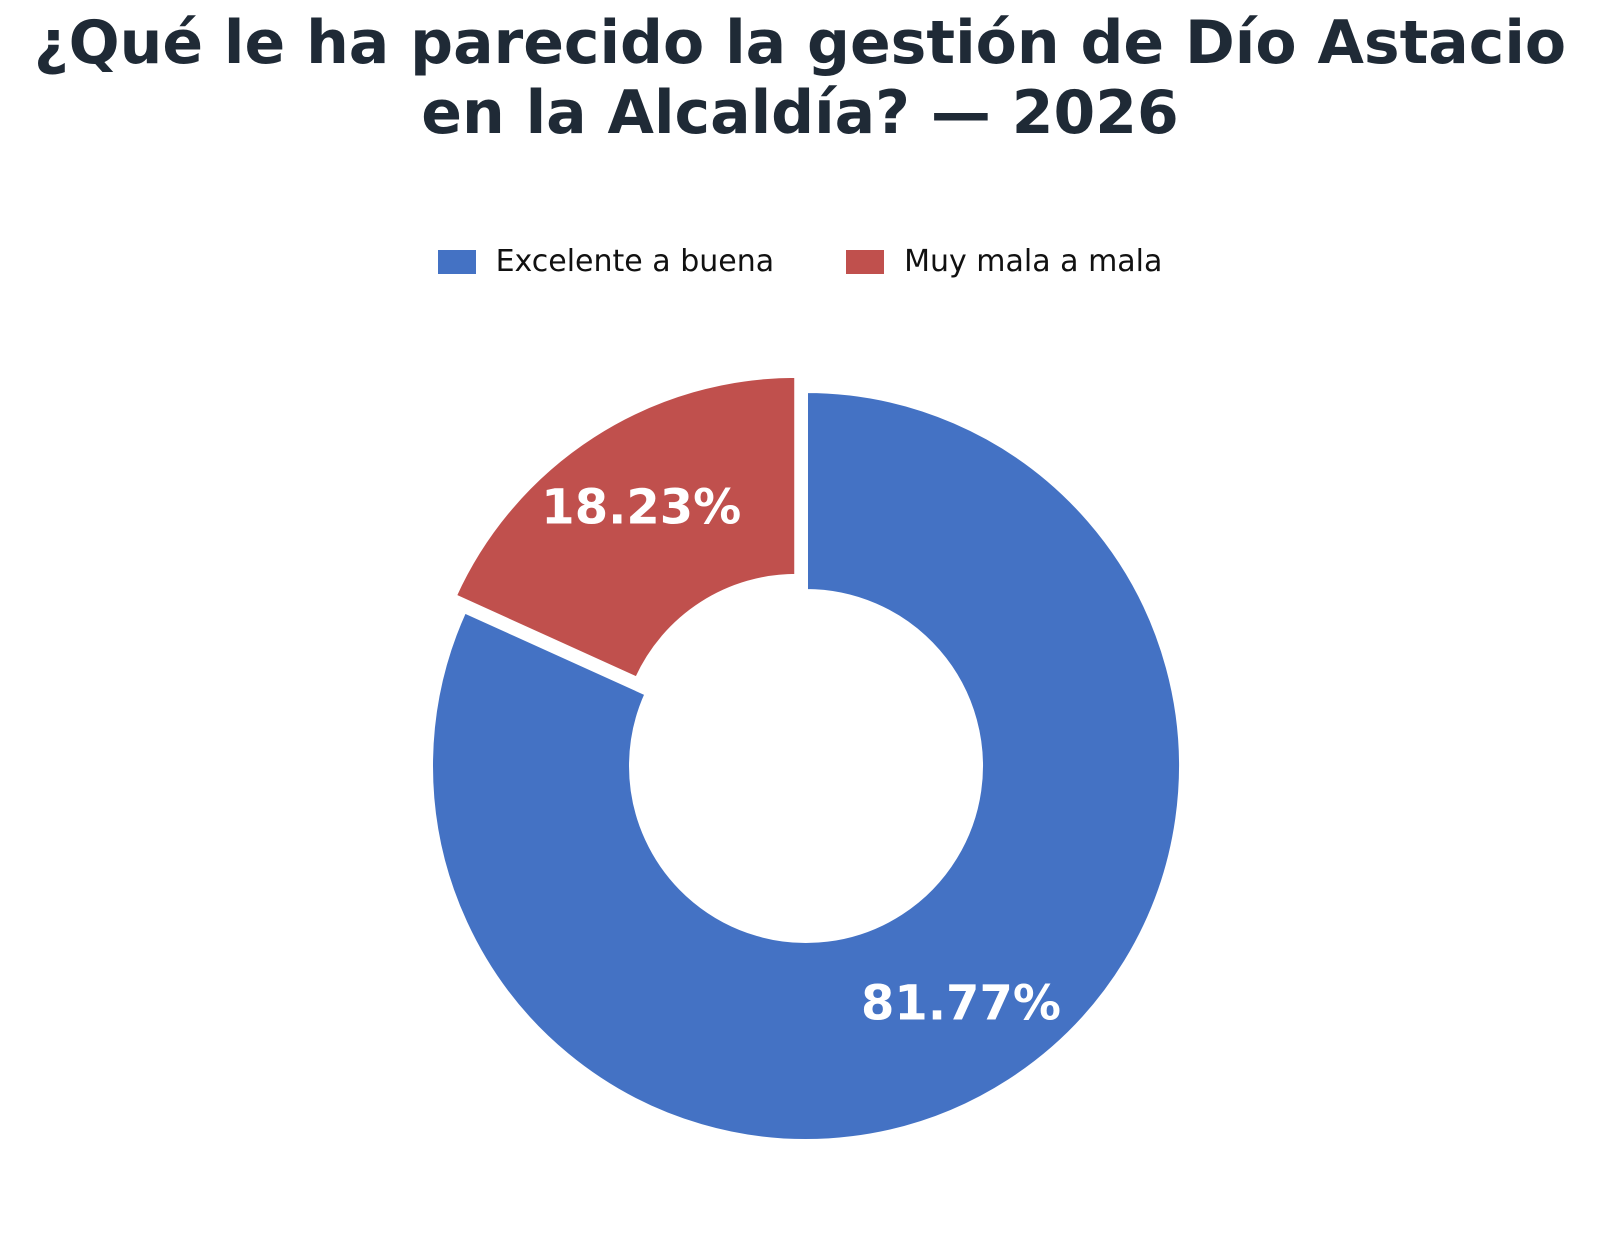 The height and width of the screenshot is (1244, 1600). What do you see at coordinates (456, 261) in the screenshot?
I see `legend-swatch-excelente-a-buena` at bounding box center [456, 261].